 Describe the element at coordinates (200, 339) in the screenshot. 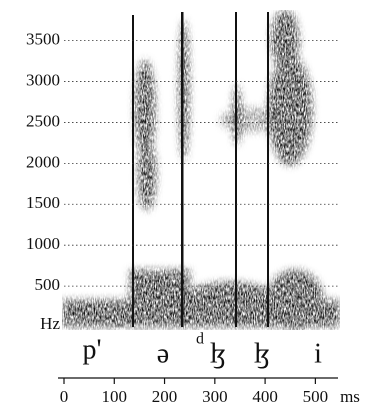

I see `segment-label: d` at that location.